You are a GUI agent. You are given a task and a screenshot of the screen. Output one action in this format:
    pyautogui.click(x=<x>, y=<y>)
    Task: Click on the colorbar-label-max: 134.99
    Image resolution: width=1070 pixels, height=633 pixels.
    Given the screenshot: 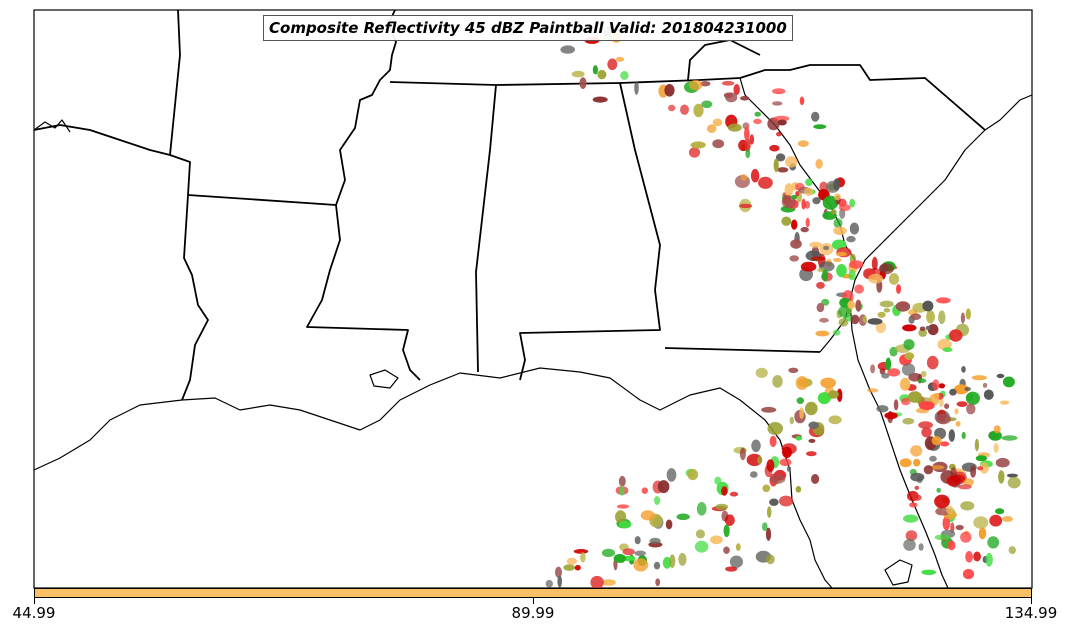 What is the action you would take?
    pyautogui.click(x=1031, y=613)
    